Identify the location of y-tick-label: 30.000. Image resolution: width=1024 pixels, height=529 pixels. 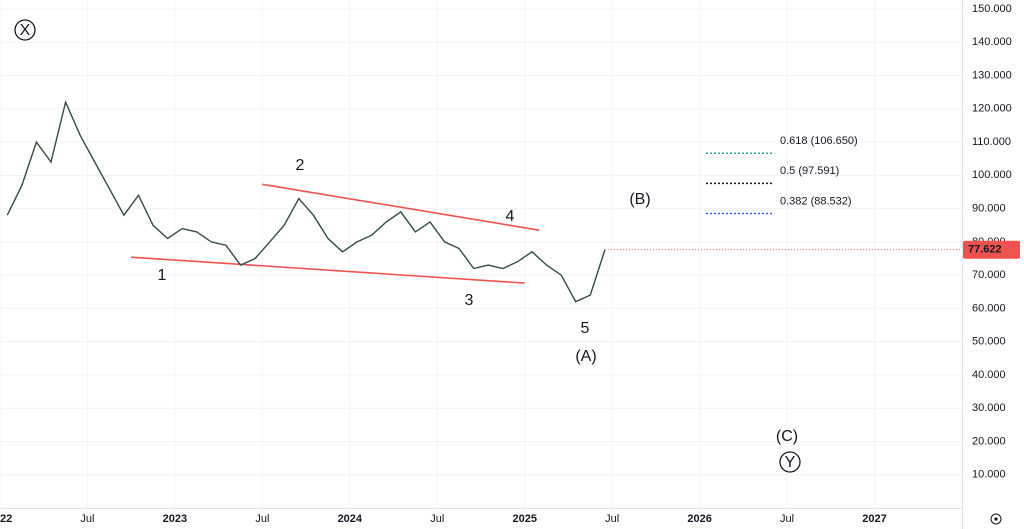
(989, 408).